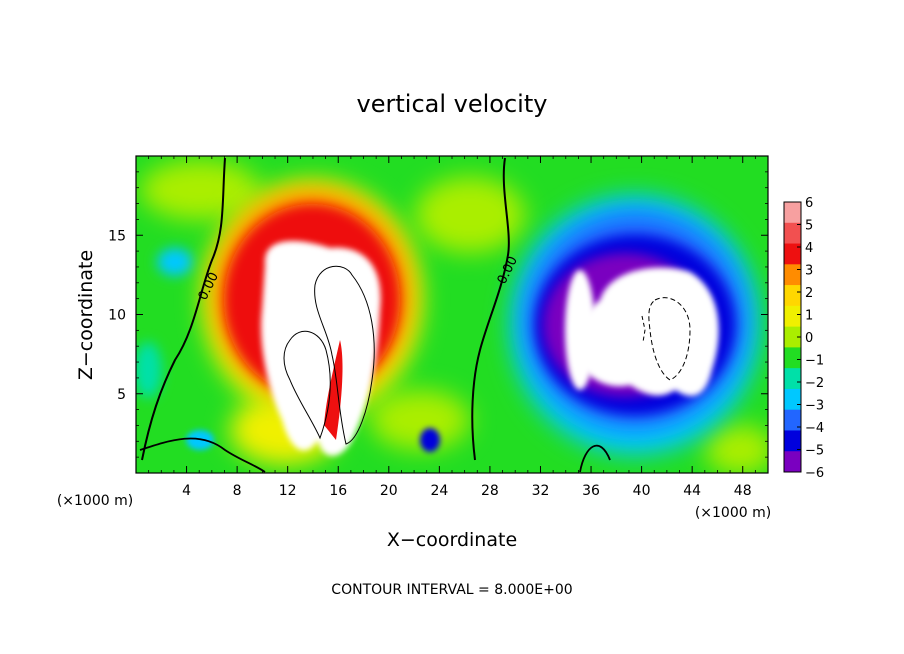 The width and height of the screenshot is (904, 654). I want to click on x-axis-title: X−coordinate, so click(452, 540).